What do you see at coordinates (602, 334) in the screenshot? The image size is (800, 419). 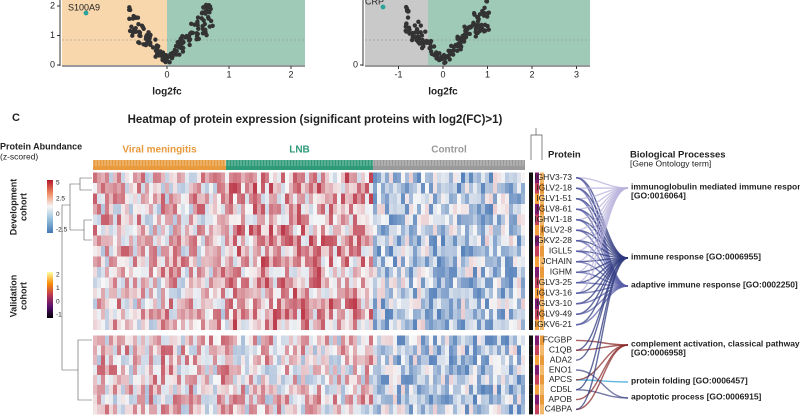 I see `link` at bounding box center [602, 334].